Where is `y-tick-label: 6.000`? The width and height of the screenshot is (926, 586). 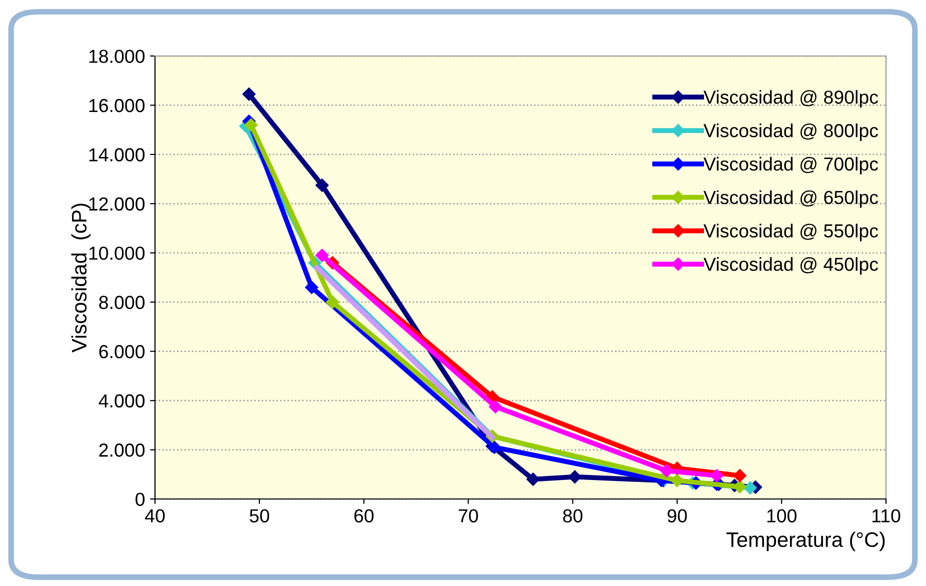
y-tick-label: 6.000 is located at coordinates (122, 351).